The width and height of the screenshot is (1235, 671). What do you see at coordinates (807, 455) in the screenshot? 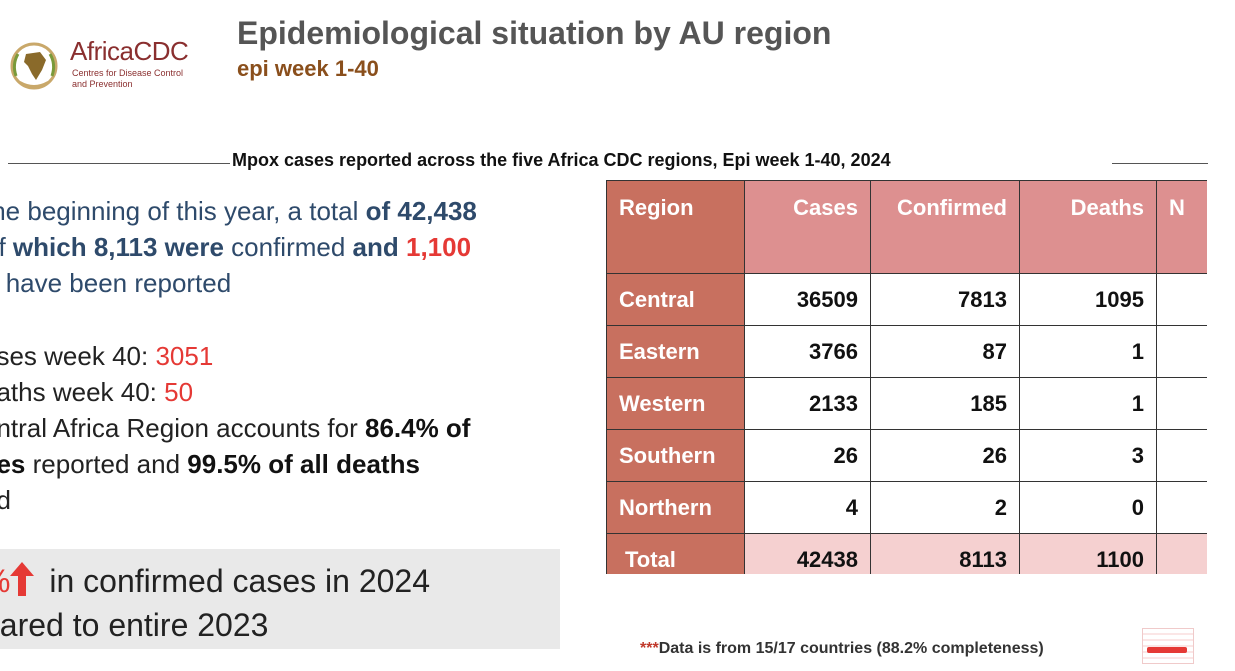
I see `row-cases: 26` at bounding box center [807, 455].